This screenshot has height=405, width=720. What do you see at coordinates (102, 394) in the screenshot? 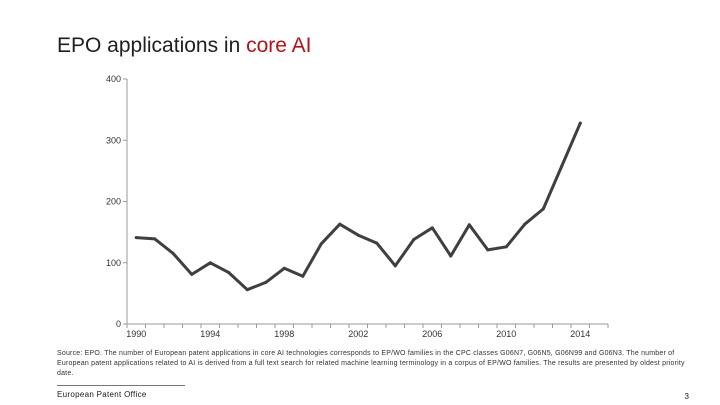
I see `footer-organization: European Patent Office` at bounding box center [102, 394].